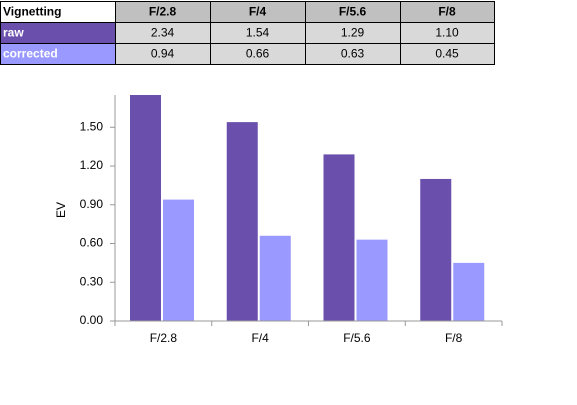 This screenshot has width=577, height=405. Describe the element at coordinates (92, 165) in the screenshot. I see `y-tick-label: 1.20` at that location.